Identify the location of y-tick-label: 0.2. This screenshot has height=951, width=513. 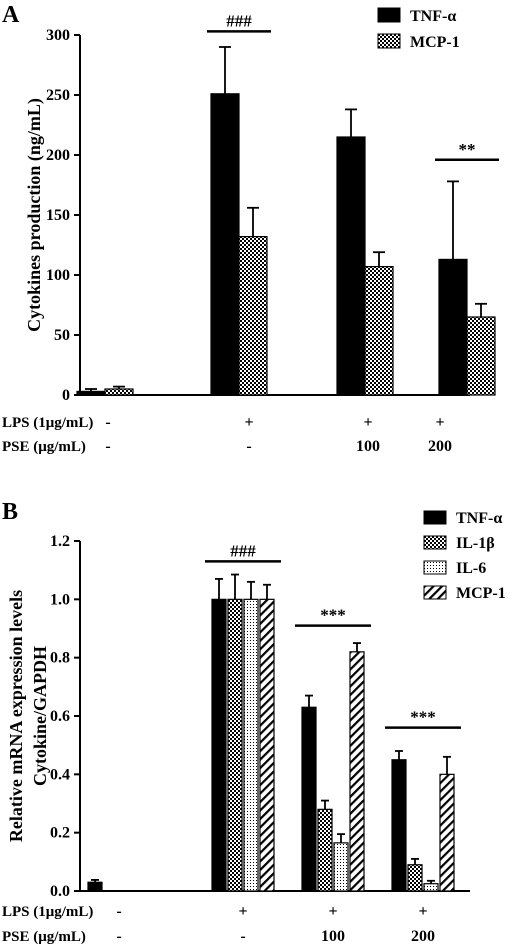
(60, 833).